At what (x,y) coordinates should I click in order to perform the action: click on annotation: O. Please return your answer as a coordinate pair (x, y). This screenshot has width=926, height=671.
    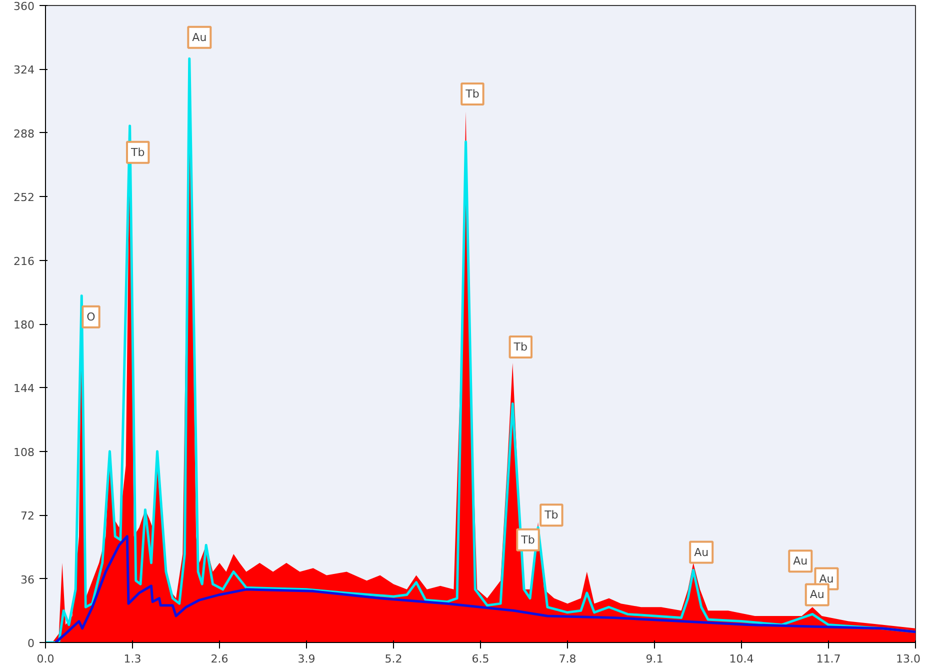
    Looking at the image, I should click on (91, 317).